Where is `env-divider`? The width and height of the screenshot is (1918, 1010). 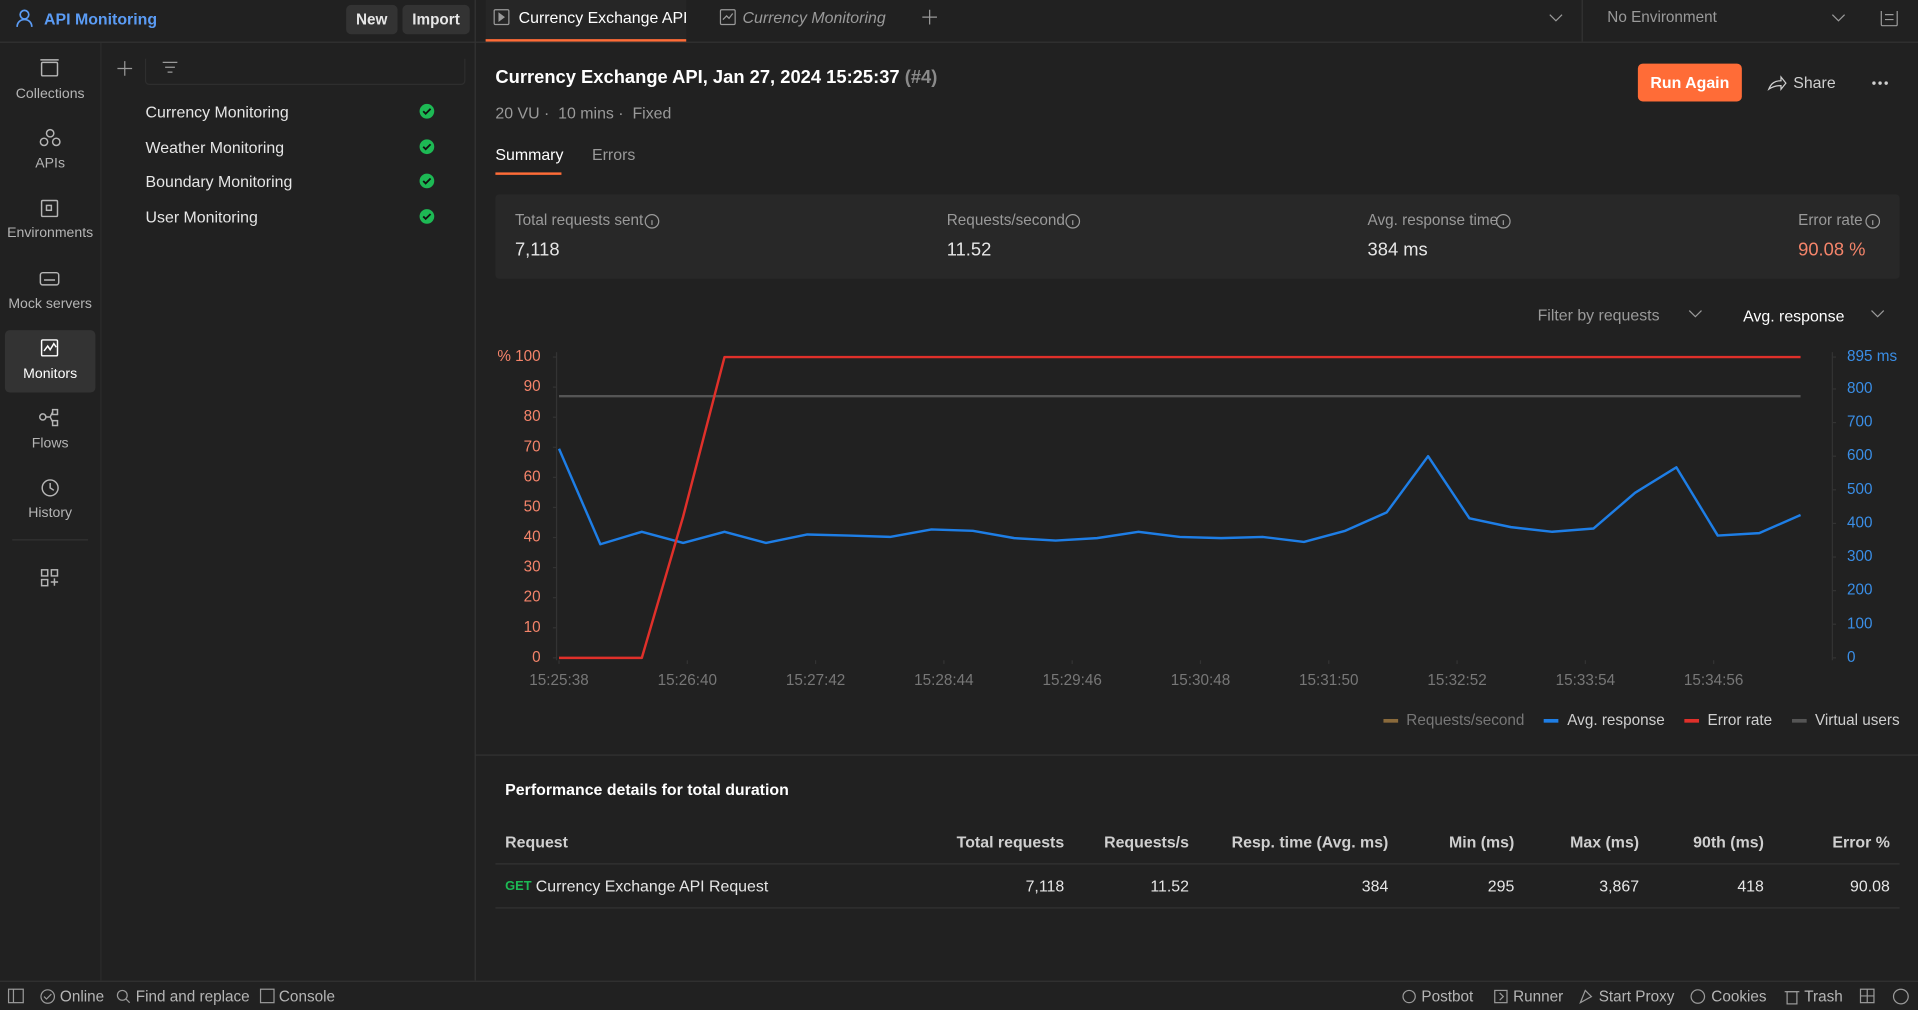 env-divider is located at coordinates (1582, 21).